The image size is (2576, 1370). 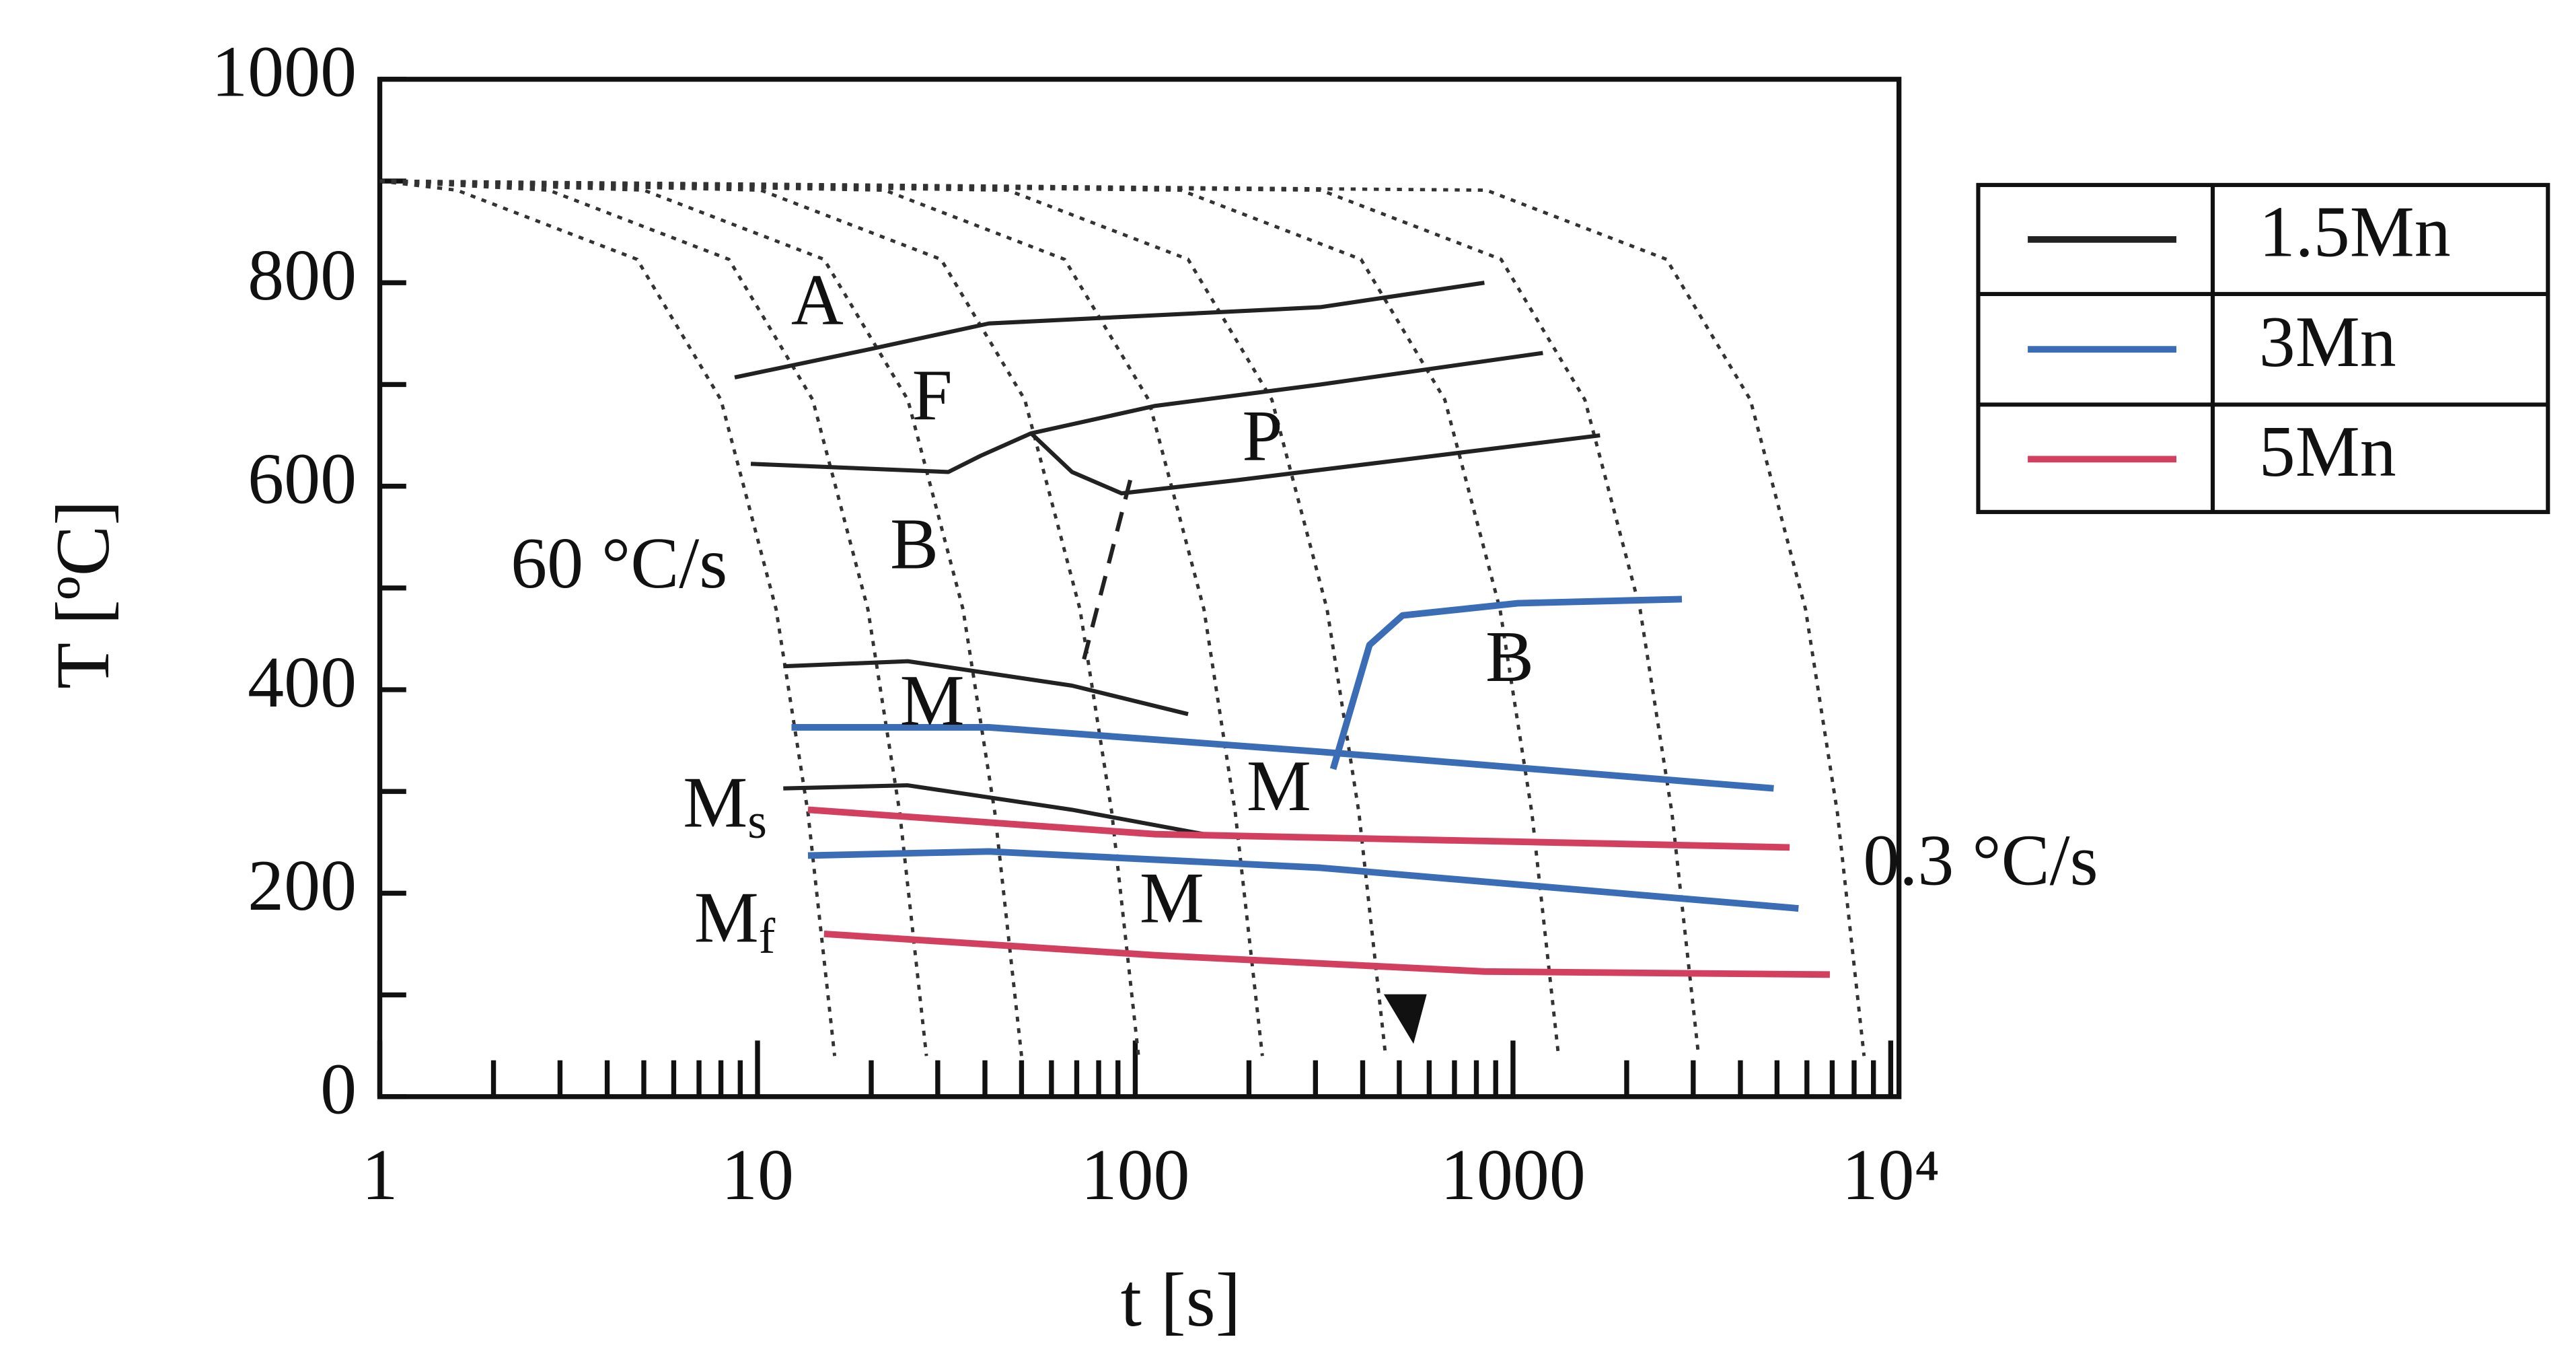 I want to click on y-tick-label: 0, so click(x=338, y=1090).